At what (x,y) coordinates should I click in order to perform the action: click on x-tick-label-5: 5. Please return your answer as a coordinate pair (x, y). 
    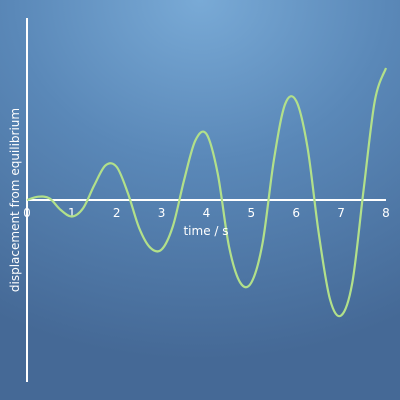
    Looking at the image, I should click on (252, 213).